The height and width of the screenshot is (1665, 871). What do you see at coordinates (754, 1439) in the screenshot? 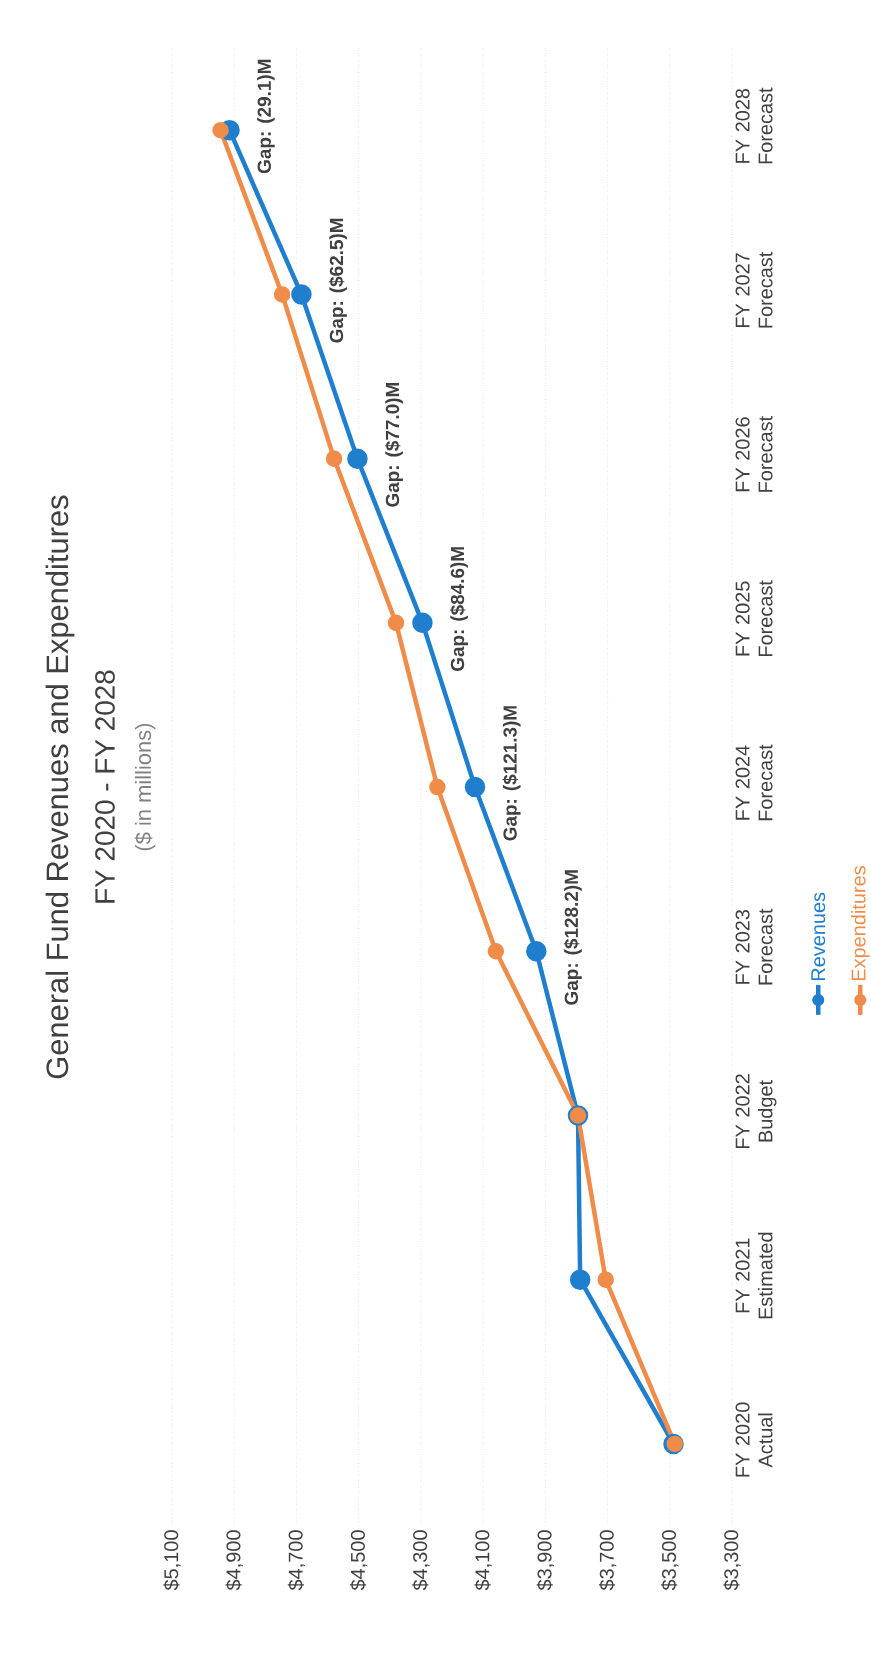
I see `y-tick-label: FY 2020 Actual` at bounding box center [754, 1439].